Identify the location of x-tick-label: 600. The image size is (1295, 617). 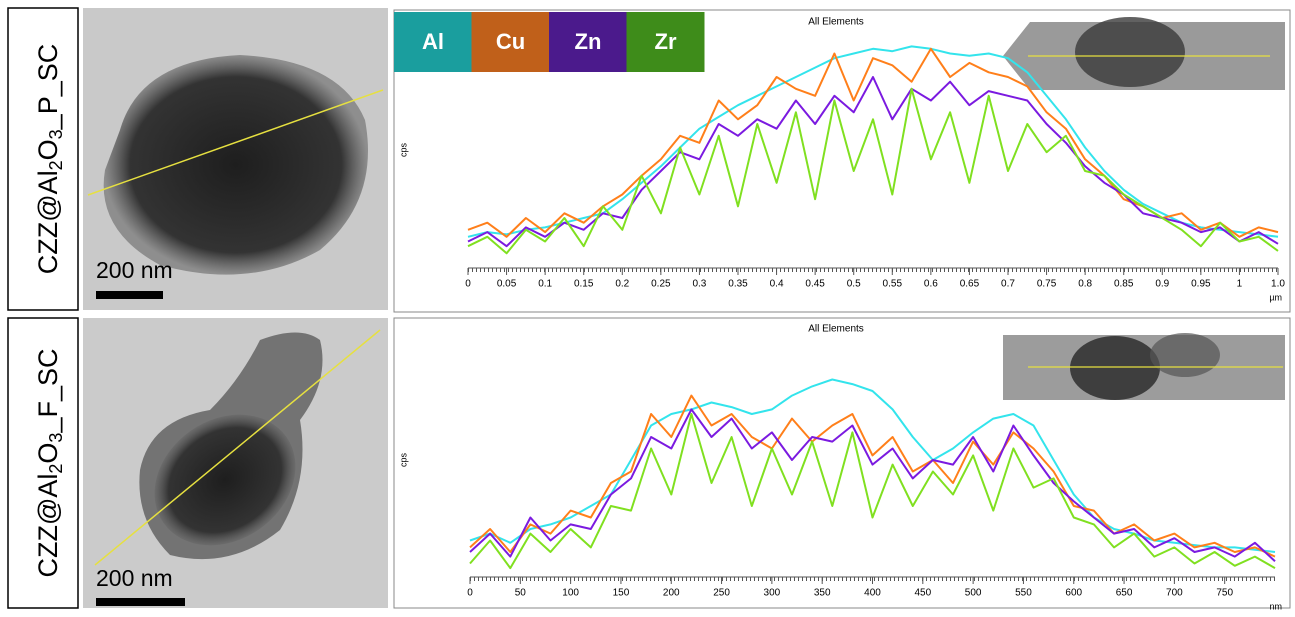
(1073, 593).